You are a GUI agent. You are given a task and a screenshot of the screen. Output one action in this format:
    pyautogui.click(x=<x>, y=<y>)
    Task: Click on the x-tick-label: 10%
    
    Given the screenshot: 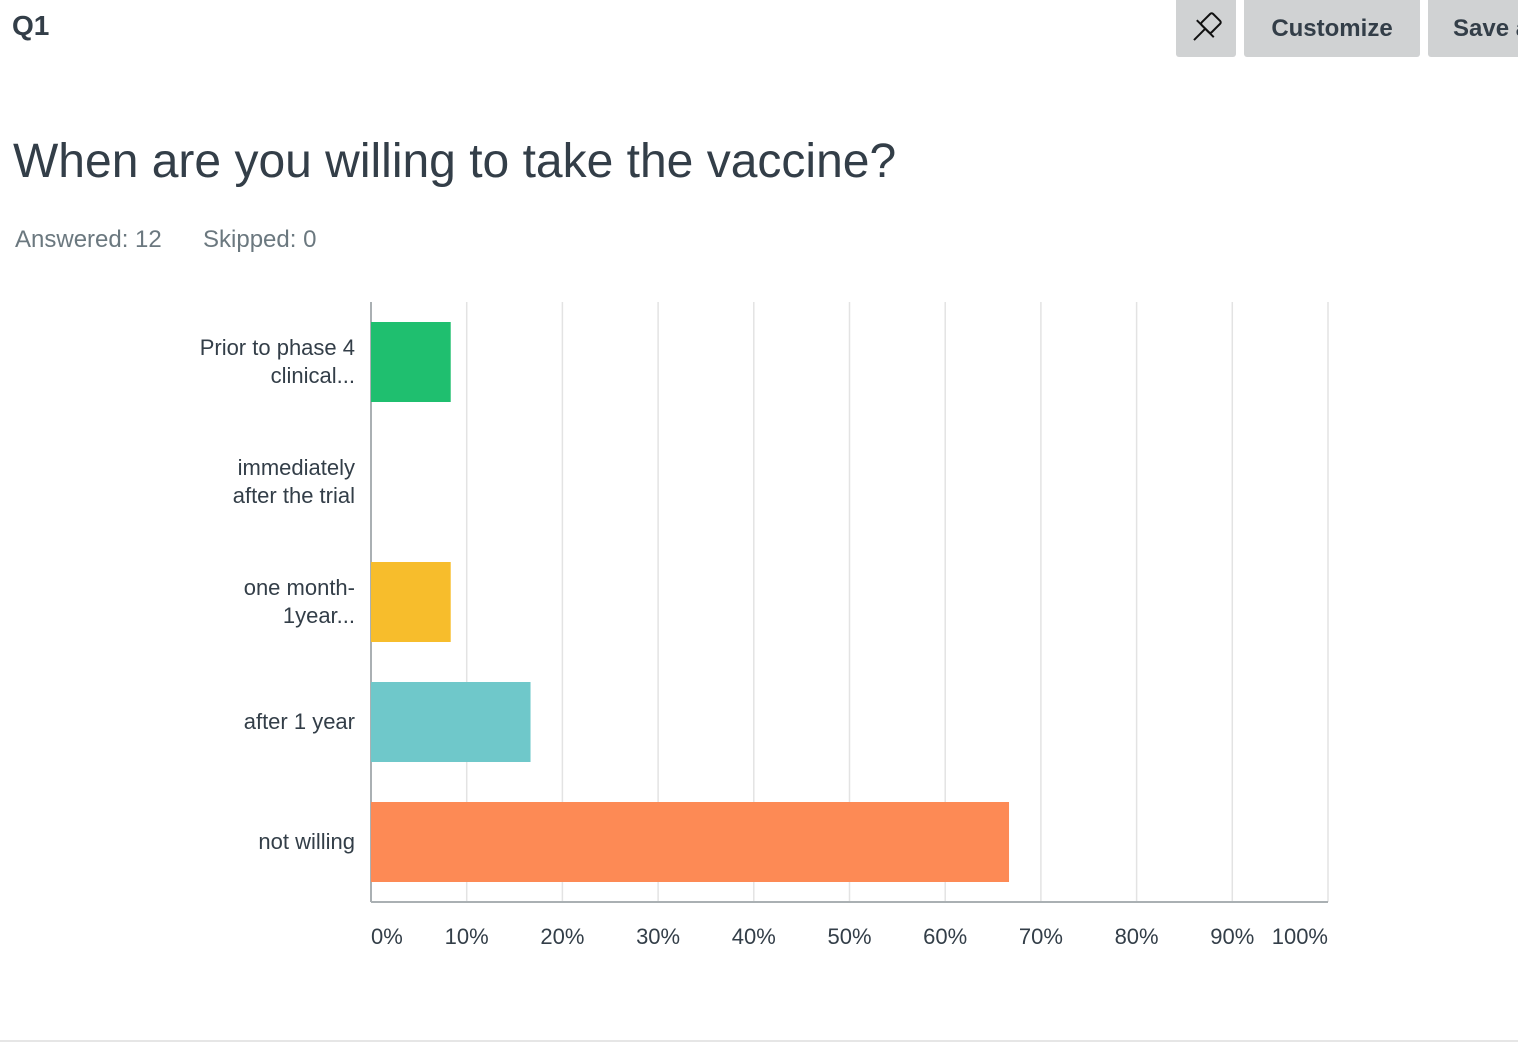 What is the action you would take?
    pyautogui.click(x=467, y=936)
    